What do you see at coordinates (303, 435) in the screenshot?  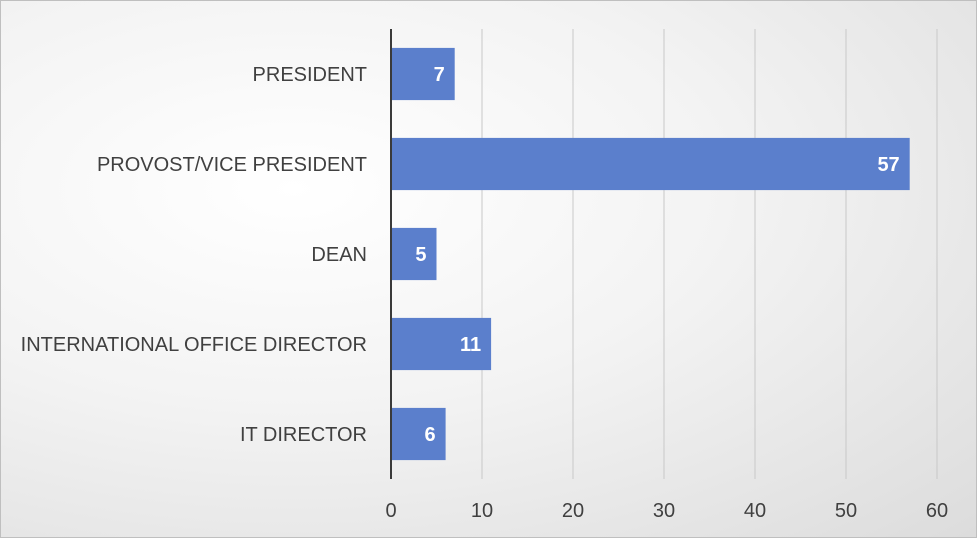 I see `category-label: IT DIRECTOR` at bounding box center [303, 435].